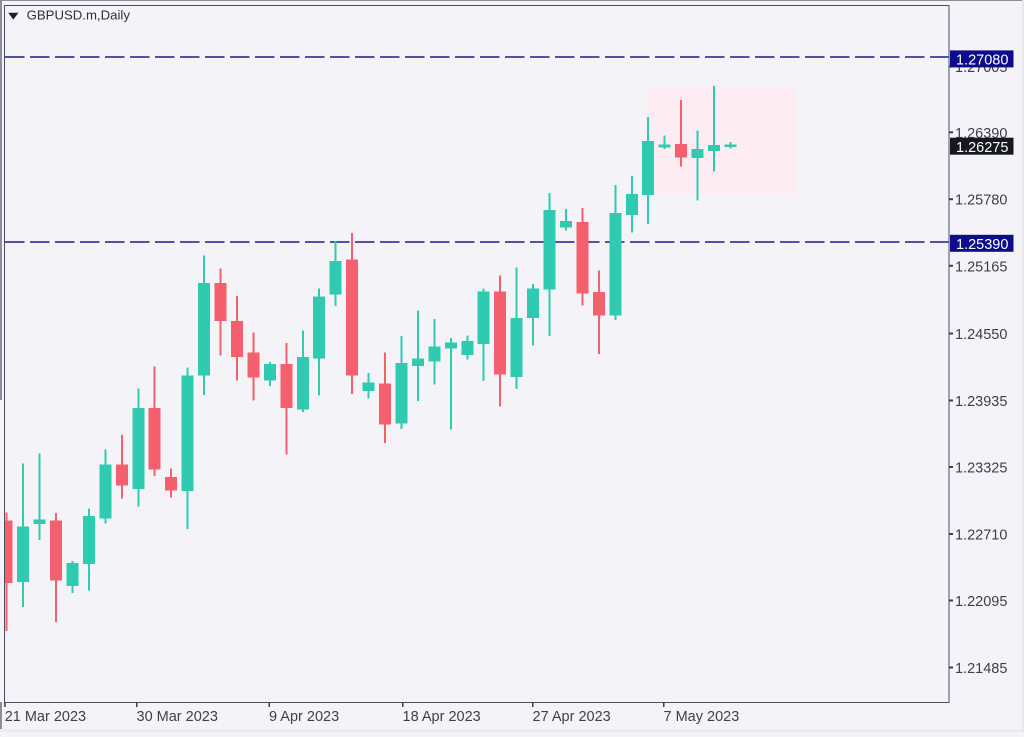 This screenshot has height=737, width=1024. Describe the element at coordinates (304, 717) in the screenshot. I see `svg-text: 9 Apr 2023` at that location.